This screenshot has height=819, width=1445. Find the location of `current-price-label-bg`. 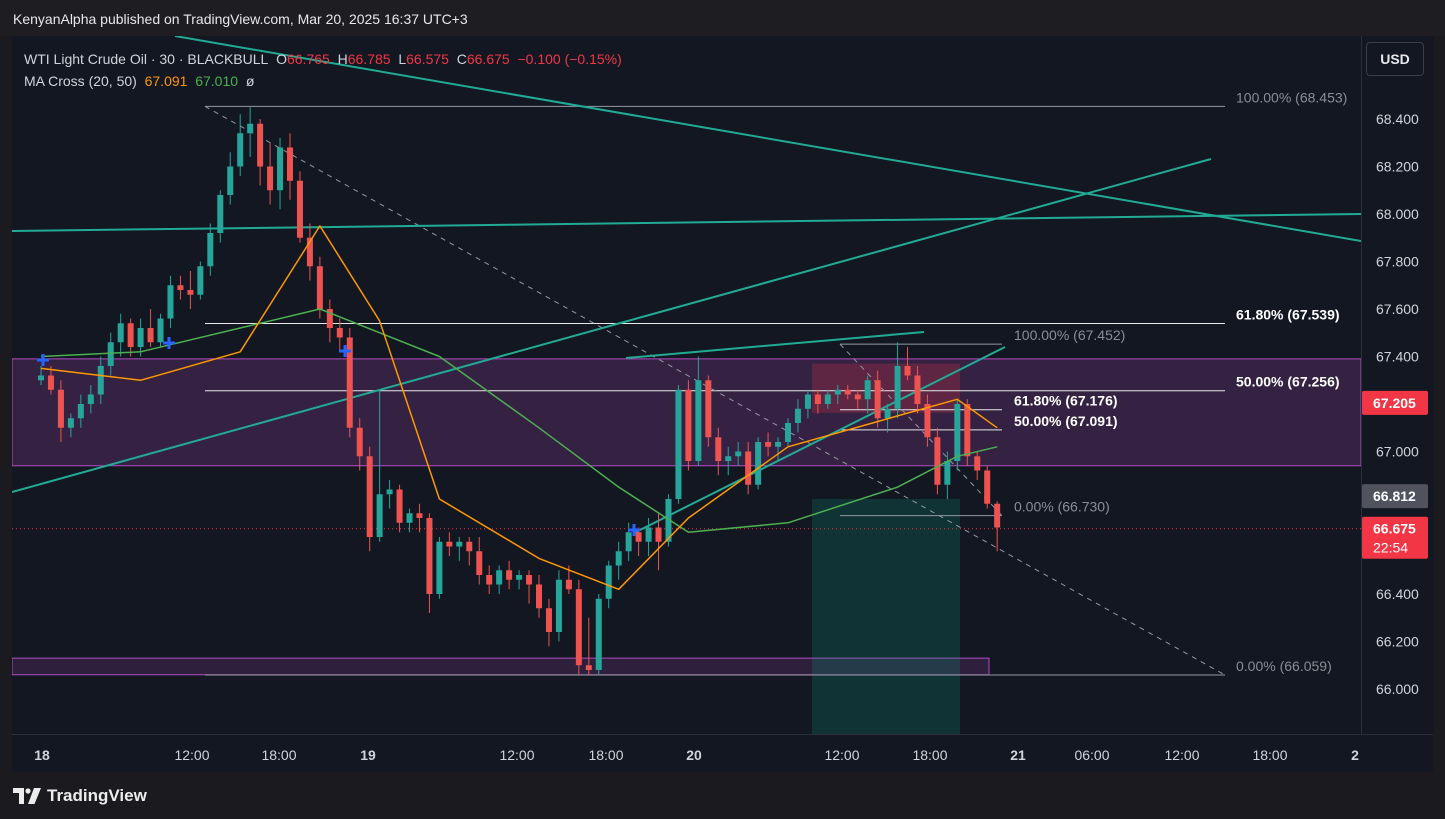

current-price-label-bg is located at coordinates (1395, 402).